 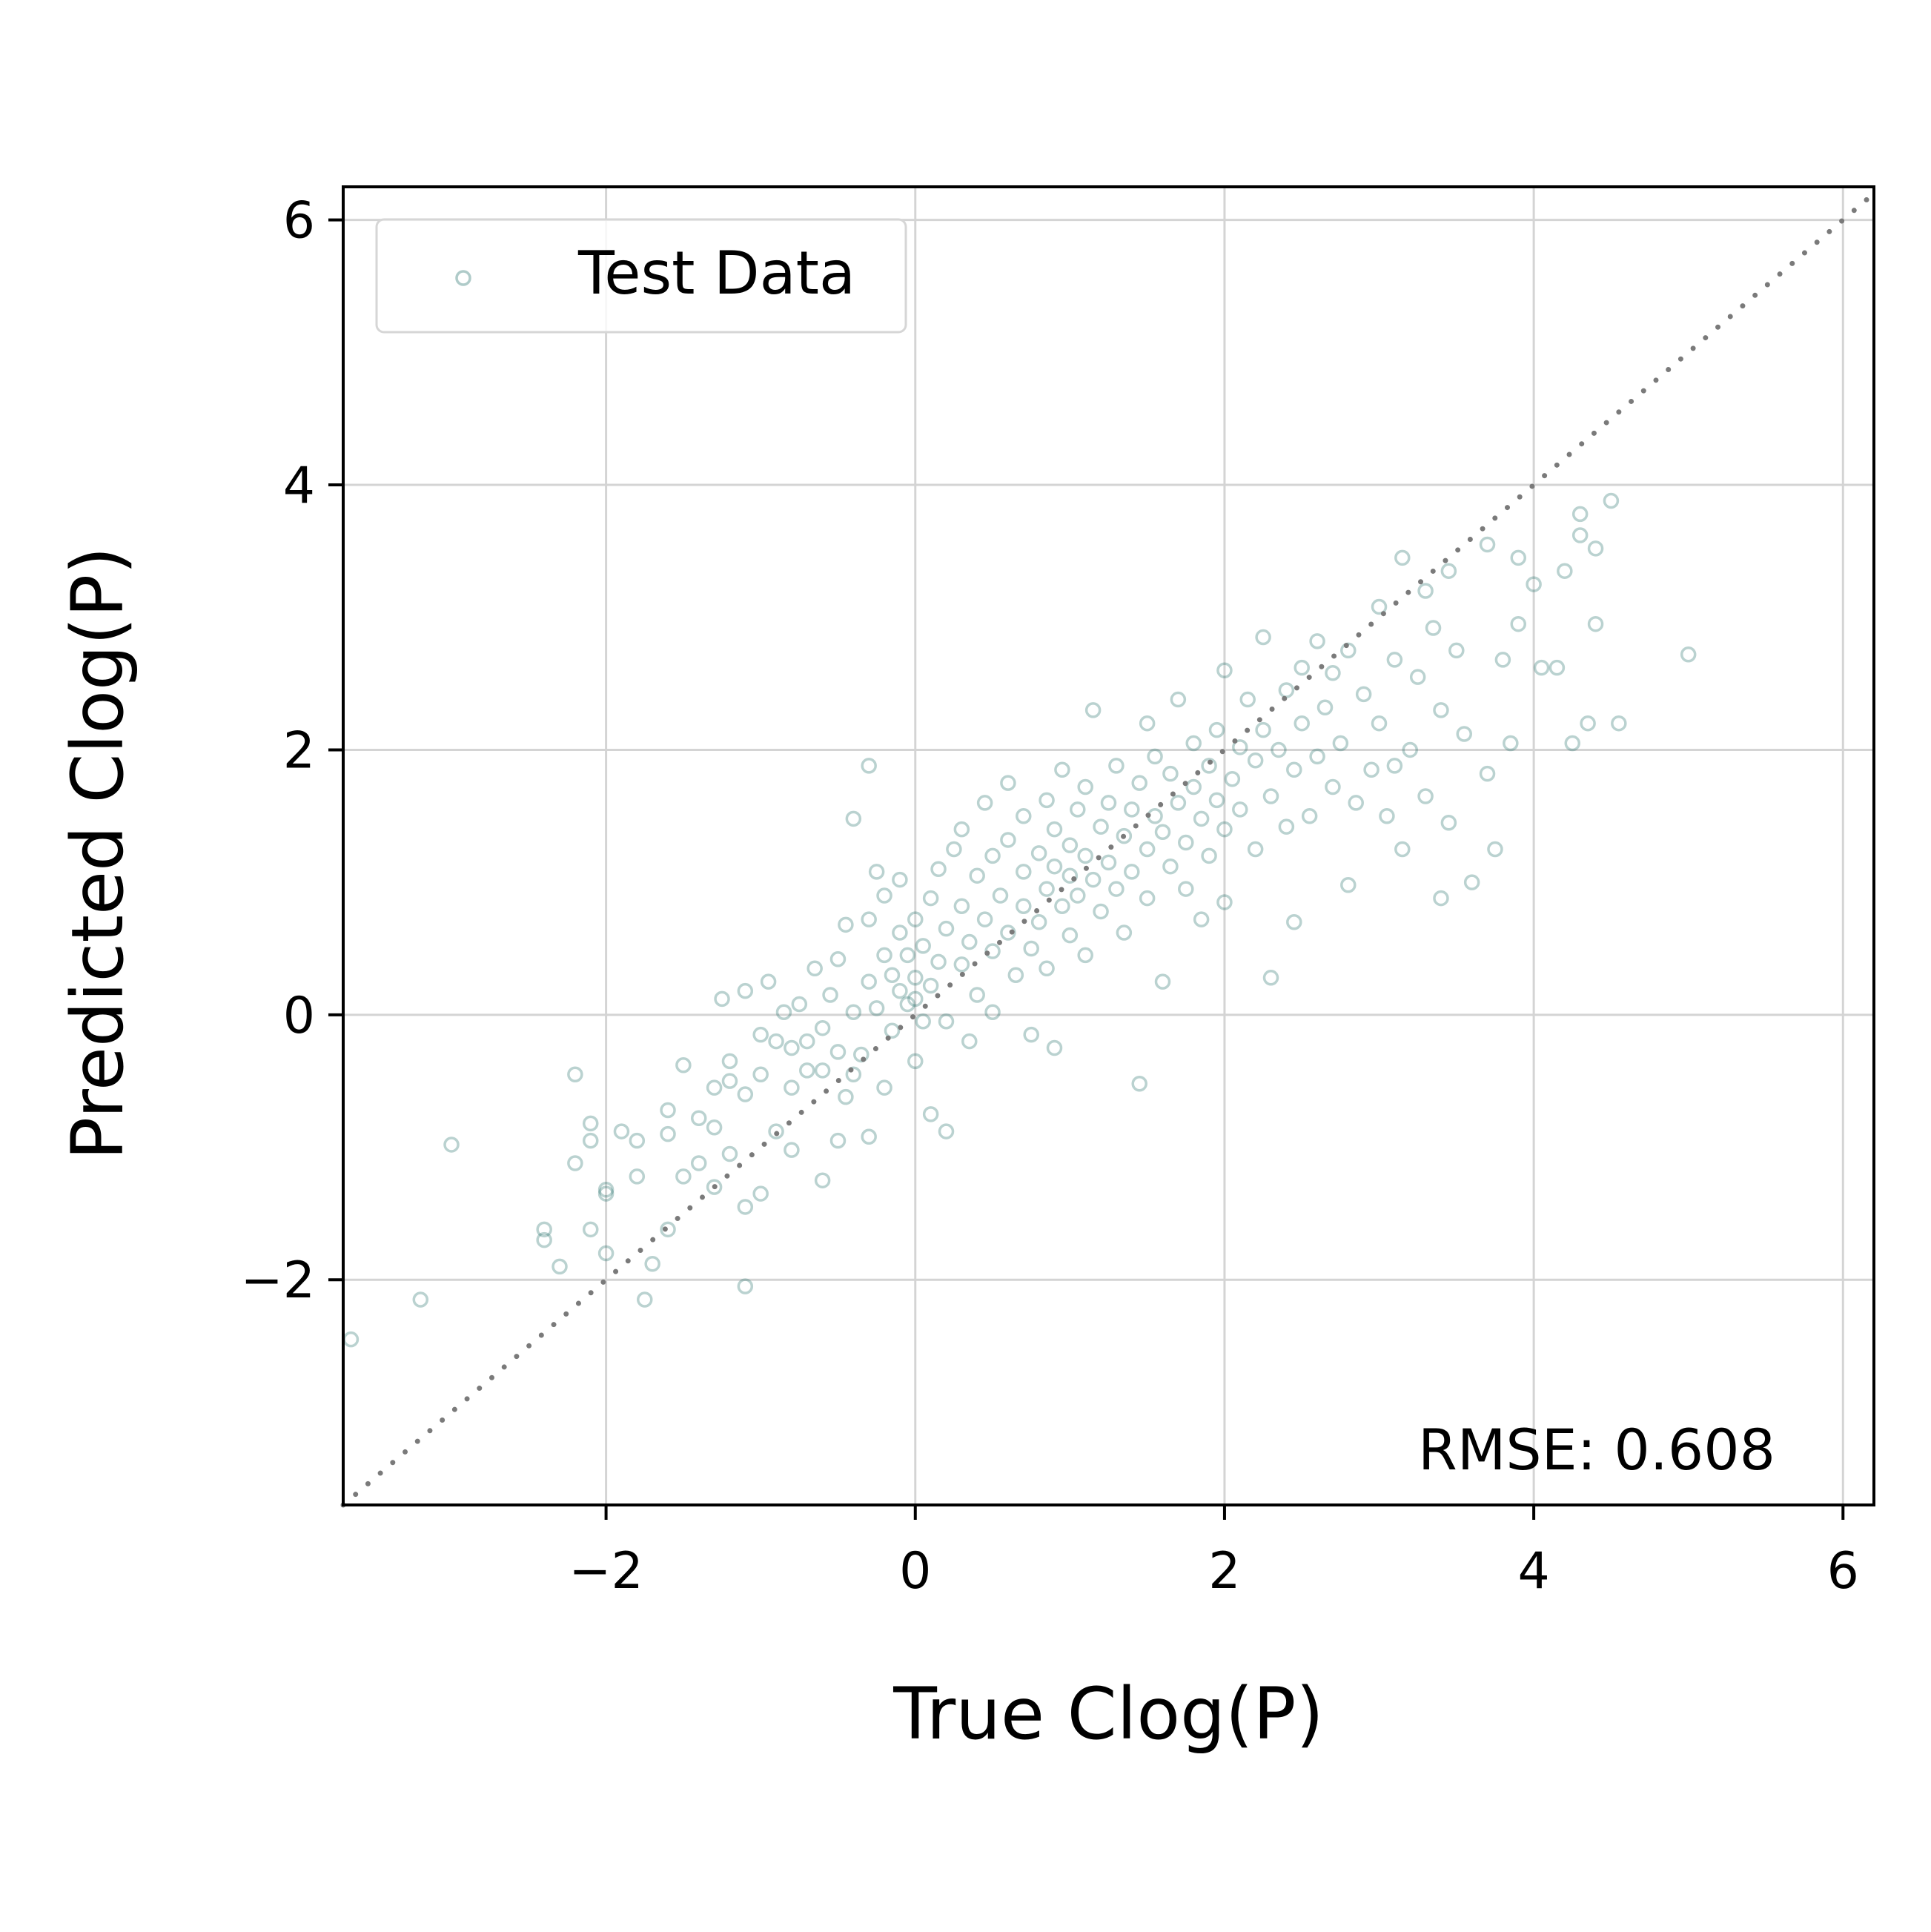 I want to click on x-tick-label: 4, so click(x=1533, y=1571).